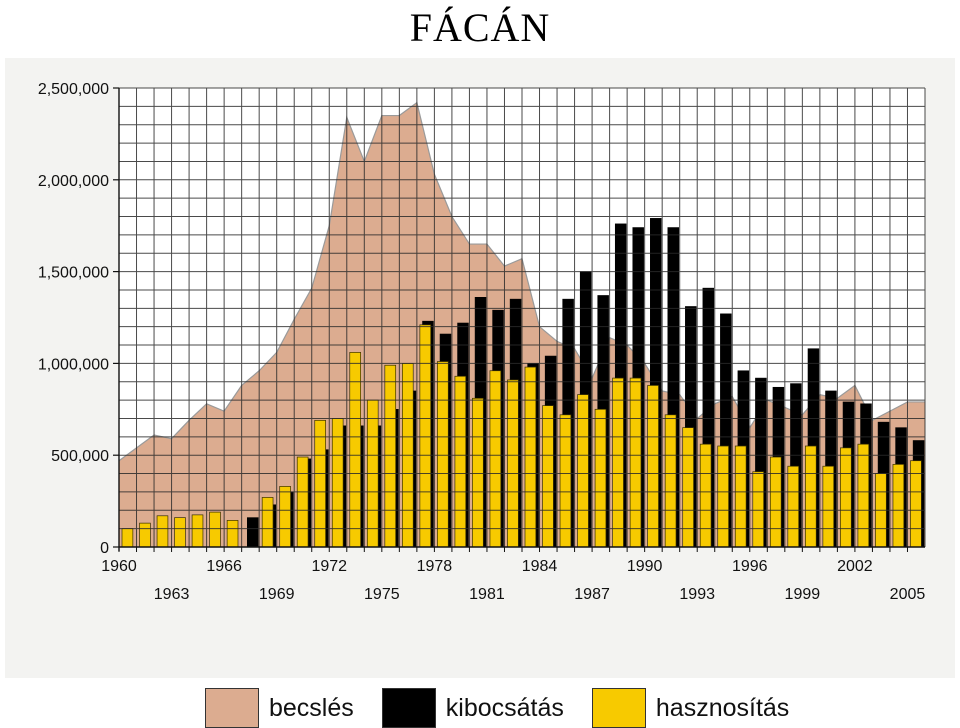 The width and height of the screenshot is (960, 728). Describe the element at coordinates (180, 532) in the screenshot. I see `bar-hasznositas-1963` at that location.